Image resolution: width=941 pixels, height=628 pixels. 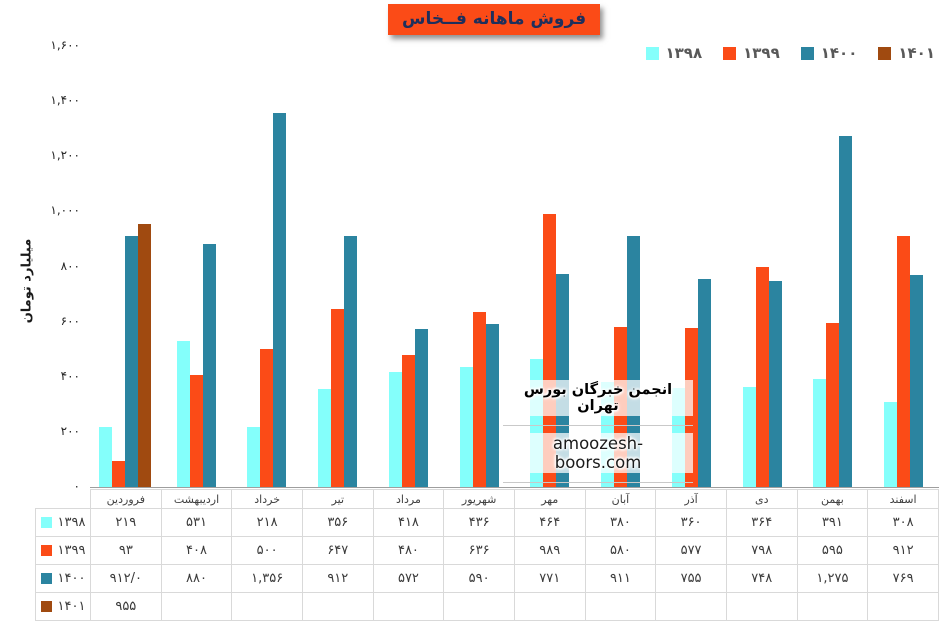 I want to click on cell-1399-shahrivar: ۶۳۶, so click(x=479, y=550).